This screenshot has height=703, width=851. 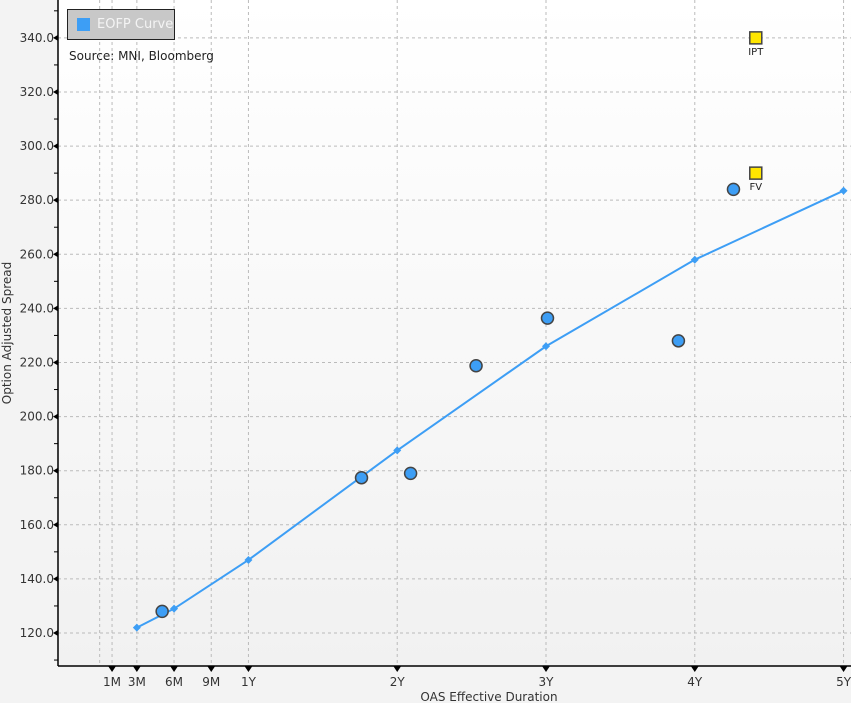 What do you see at coordinates (37, 92) in the screenshot?
I see `y-tick-label: 320.0` at bounding box center [37, 92].